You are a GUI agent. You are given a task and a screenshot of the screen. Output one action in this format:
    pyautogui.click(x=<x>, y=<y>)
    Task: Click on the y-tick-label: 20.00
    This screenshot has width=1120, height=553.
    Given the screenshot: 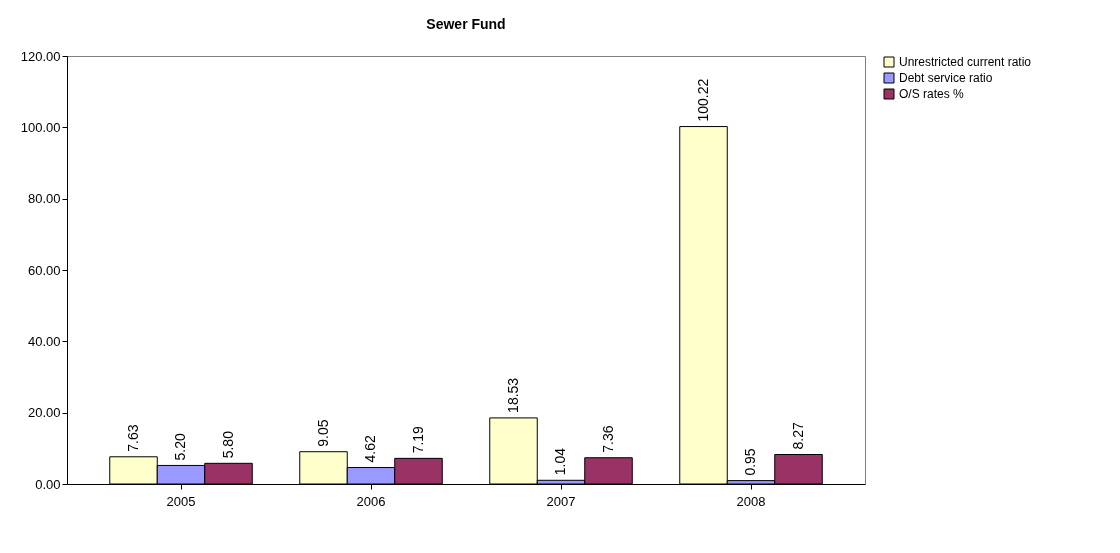 What is the action you would take?
    pyautogui.click(x=44, y=413)
    